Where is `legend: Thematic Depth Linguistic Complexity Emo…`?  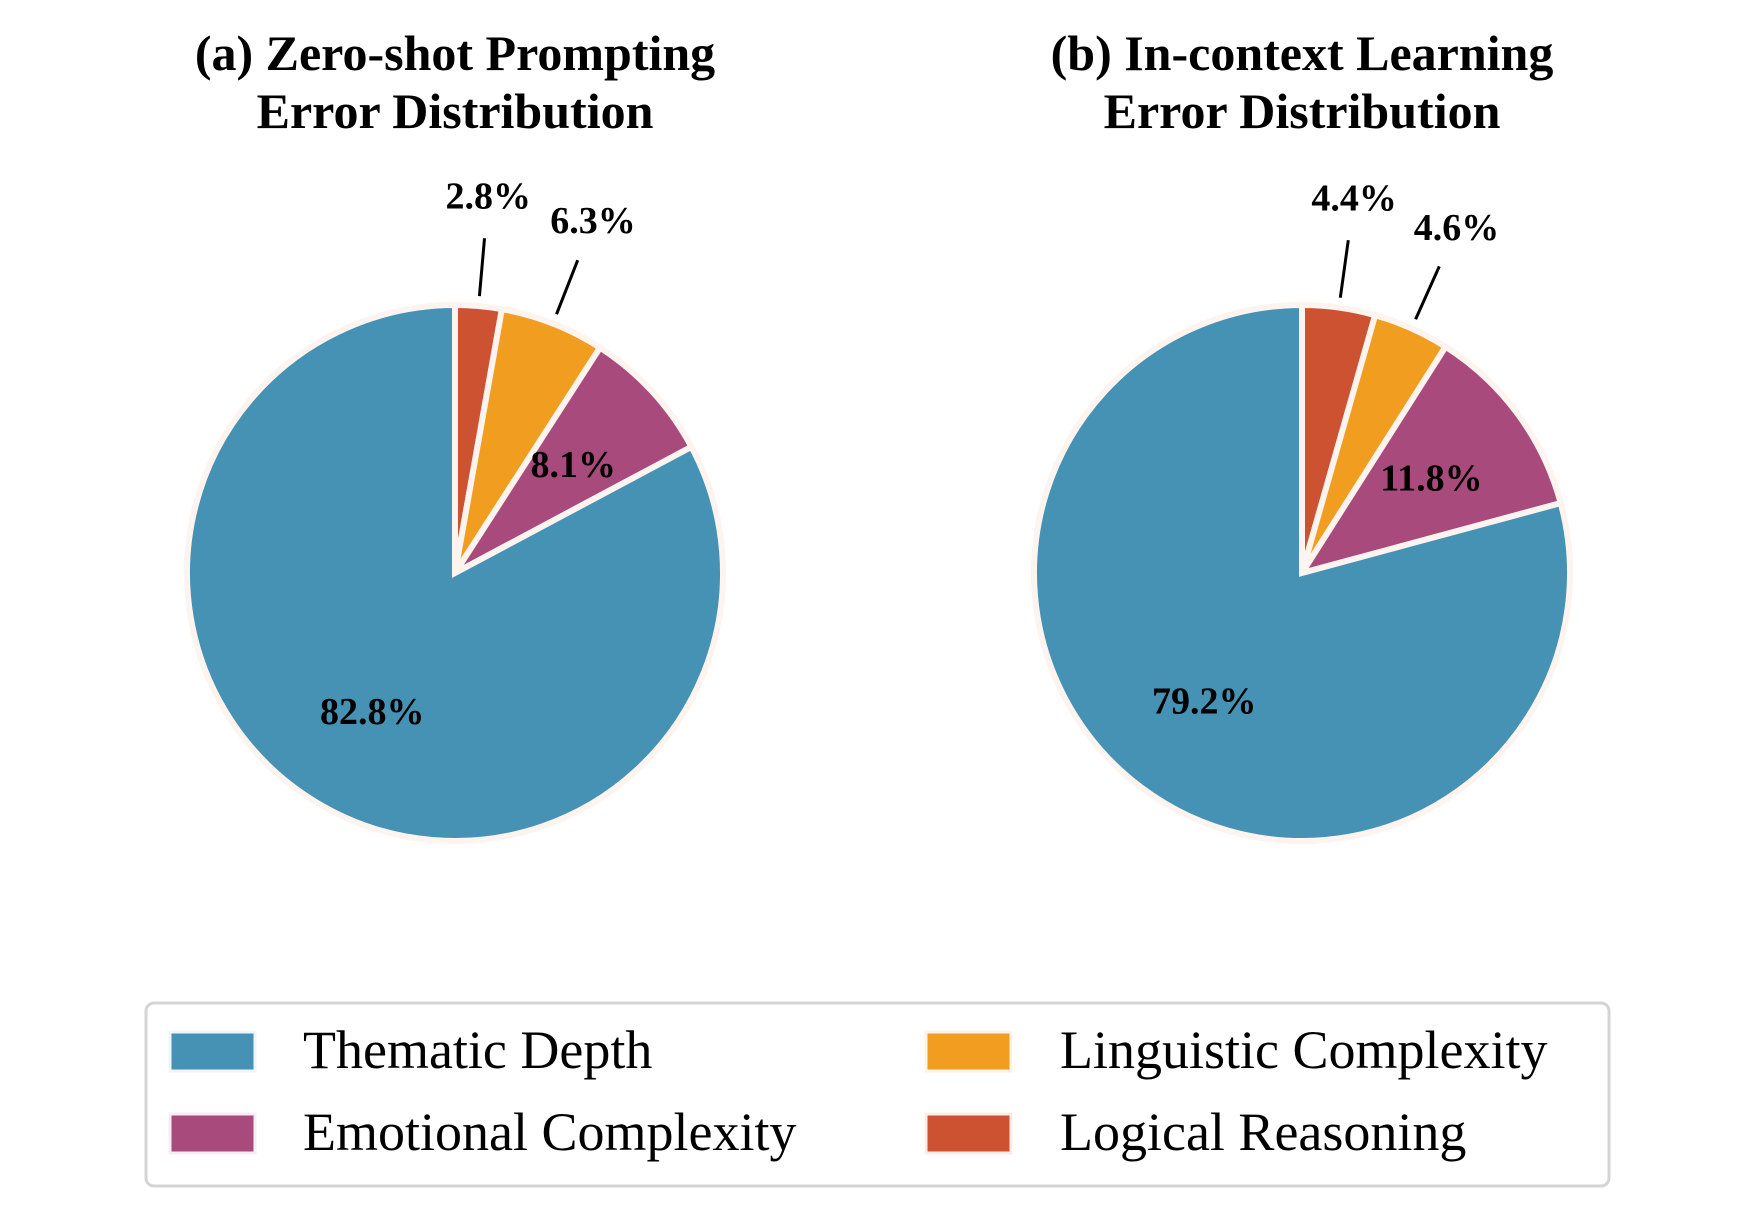
legend: Thematic Depth Linguistic Complexity Emo… is located at coordinates (877, 1094).